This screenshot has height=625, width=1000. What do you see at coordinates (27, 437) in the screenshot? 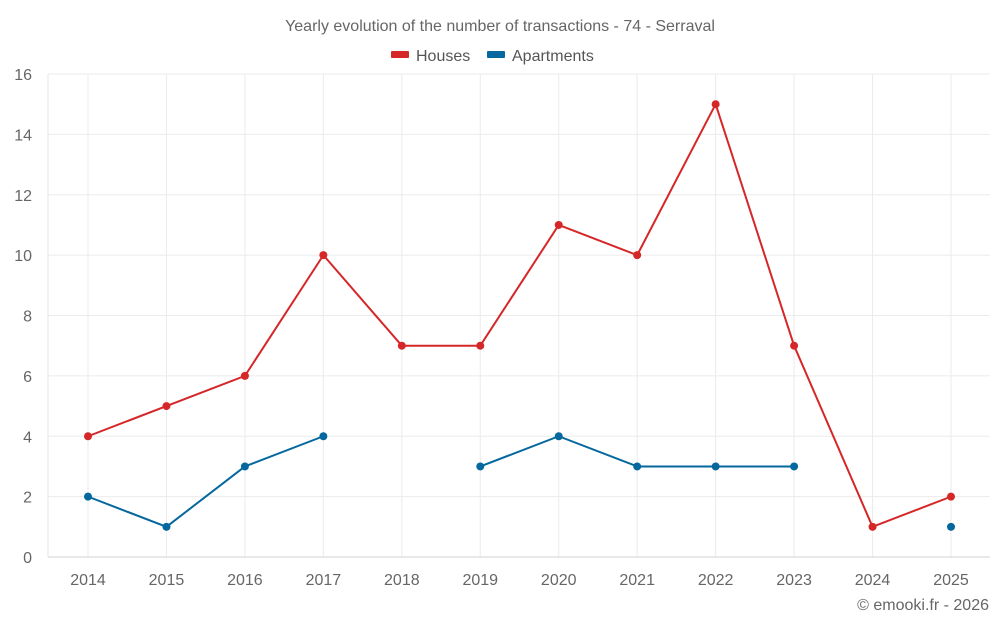
I see `y-tick-label: 4` at bounding box center [27, 437].